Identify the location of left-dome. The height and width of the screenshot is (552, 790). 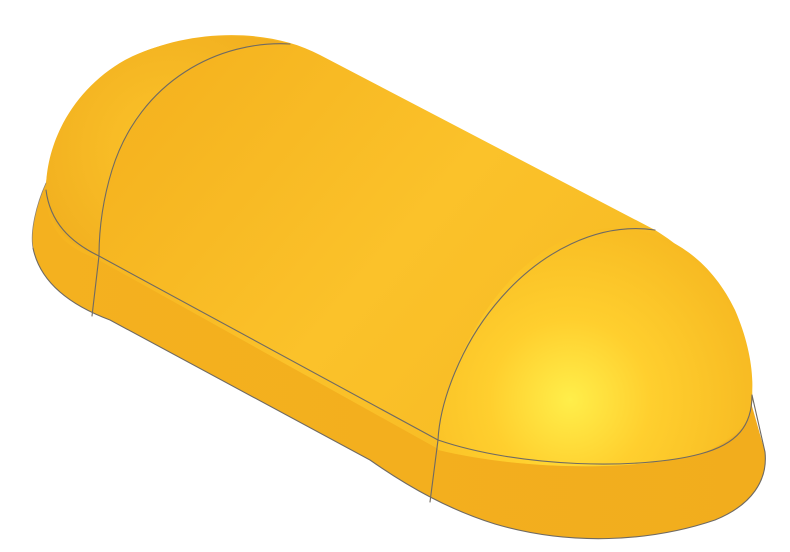
(168, 146).